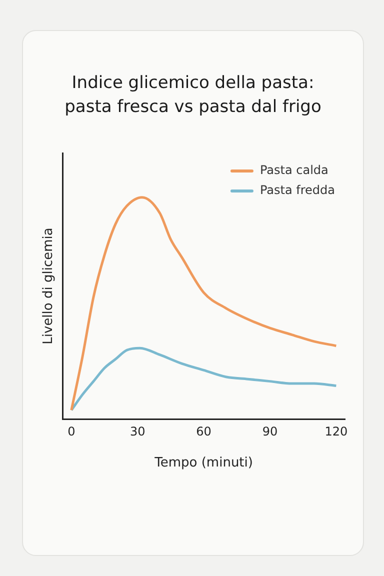 The image size is (384, 576). Describe the element at coordinates (270, 431) in the screenshot. I see `x-tick-label: 90` at that location.